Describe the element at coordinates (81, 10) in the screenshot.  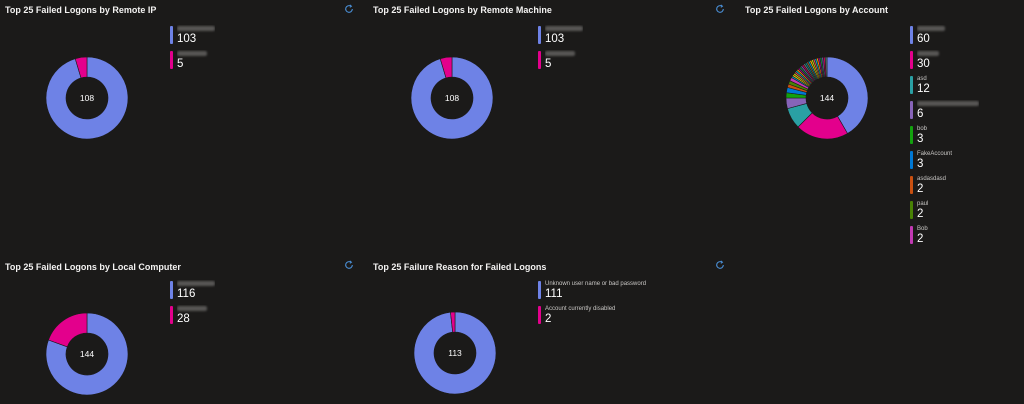
I see `tile-title: Top 25 Failed Logons by Remote IP` at that location.